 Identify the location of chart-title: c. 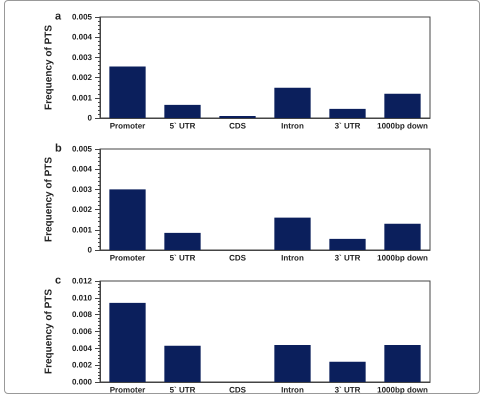
(58, 280).